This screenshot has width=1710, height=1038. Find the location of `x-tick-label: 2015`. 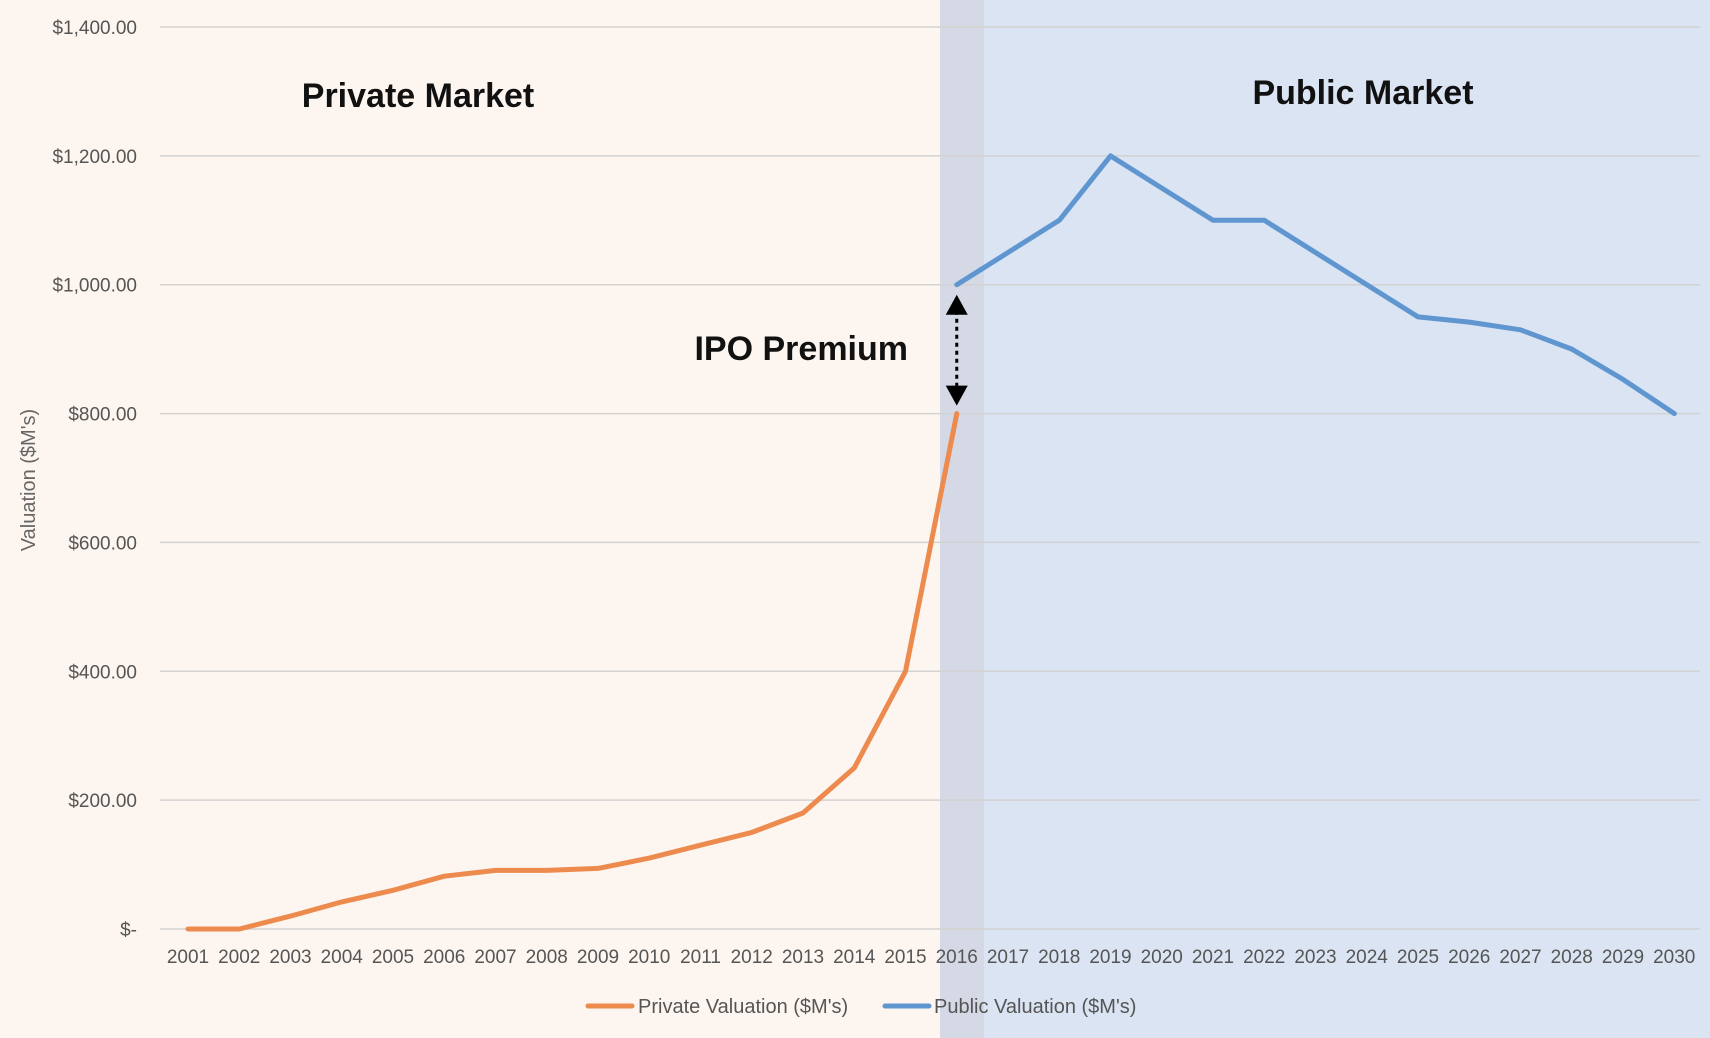

x-tick-label: 2015 is located at coordinates (905, 957).